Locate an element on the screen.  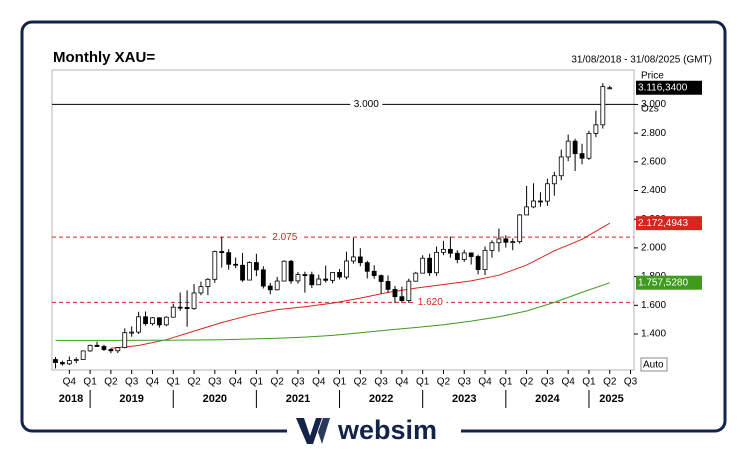
year-label: 2025 is located at coordinates (611, 399).